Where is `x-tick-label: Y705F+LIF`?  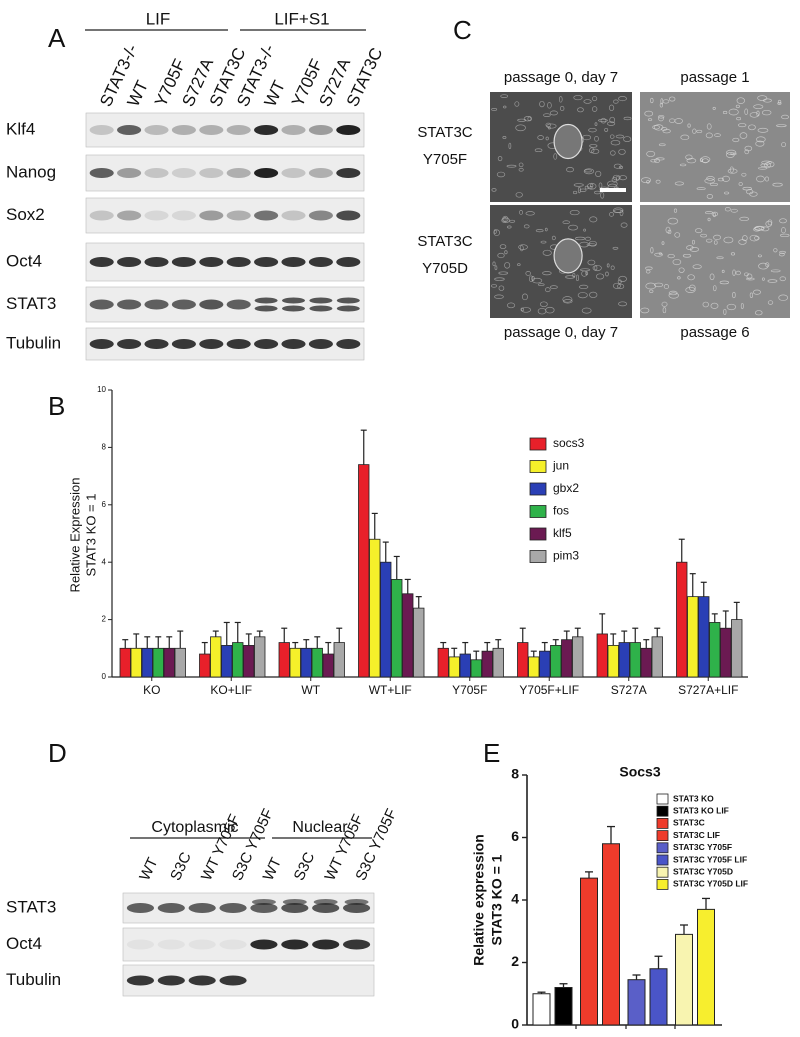
x-tick-label: Y705F+LIF is located at coordinates (549, 690).